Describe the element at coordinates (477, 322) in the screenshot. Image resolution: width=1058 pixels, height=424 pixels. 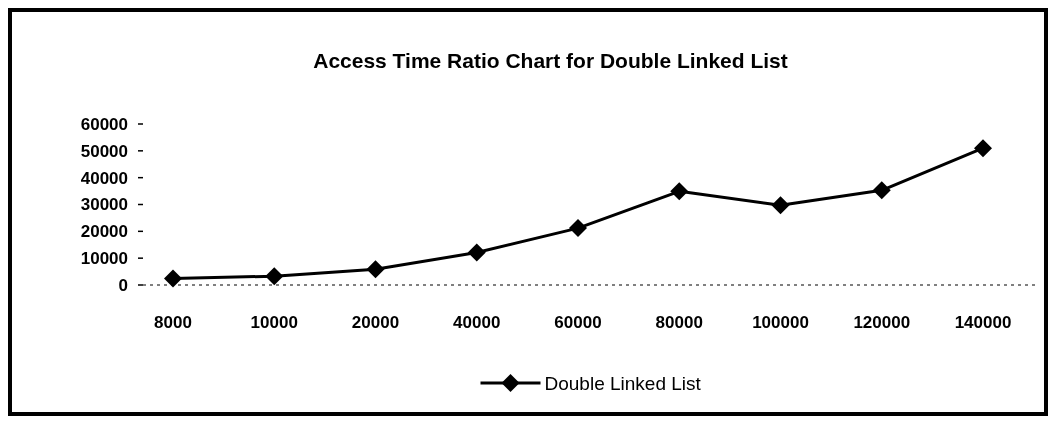
I see `x-tick-label: 40000` at that location.